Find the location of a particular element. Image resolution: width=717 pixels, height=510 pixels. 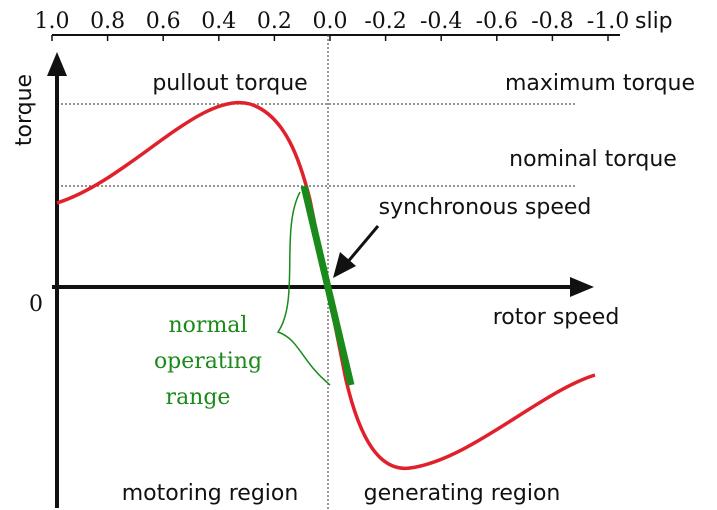

region-label: motoring region is located at coordinates (210, 493).